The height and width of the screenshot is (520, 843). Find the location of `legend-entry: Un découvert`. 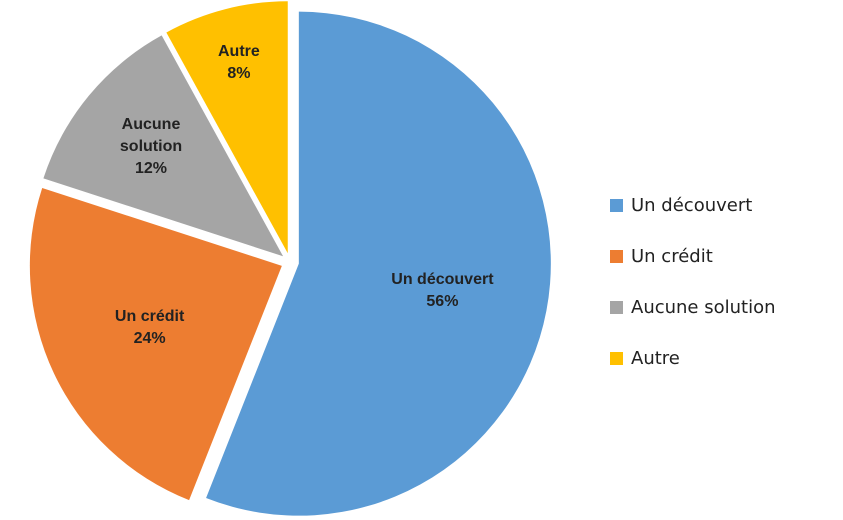

legend-entry: Un découvert is located at coordinates (681, 205).